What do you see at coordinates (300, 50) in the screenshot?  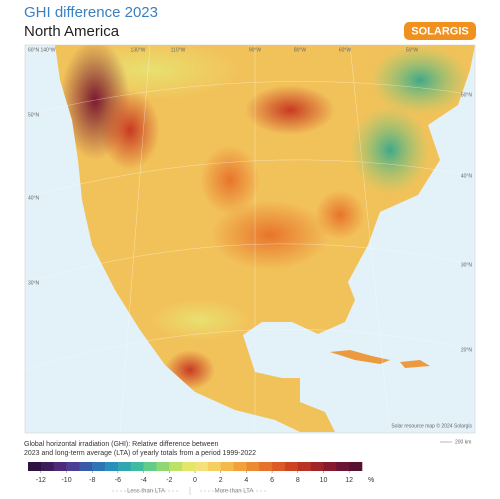 I see `longitude-label: 80°W` at bounding box center [300, 50].